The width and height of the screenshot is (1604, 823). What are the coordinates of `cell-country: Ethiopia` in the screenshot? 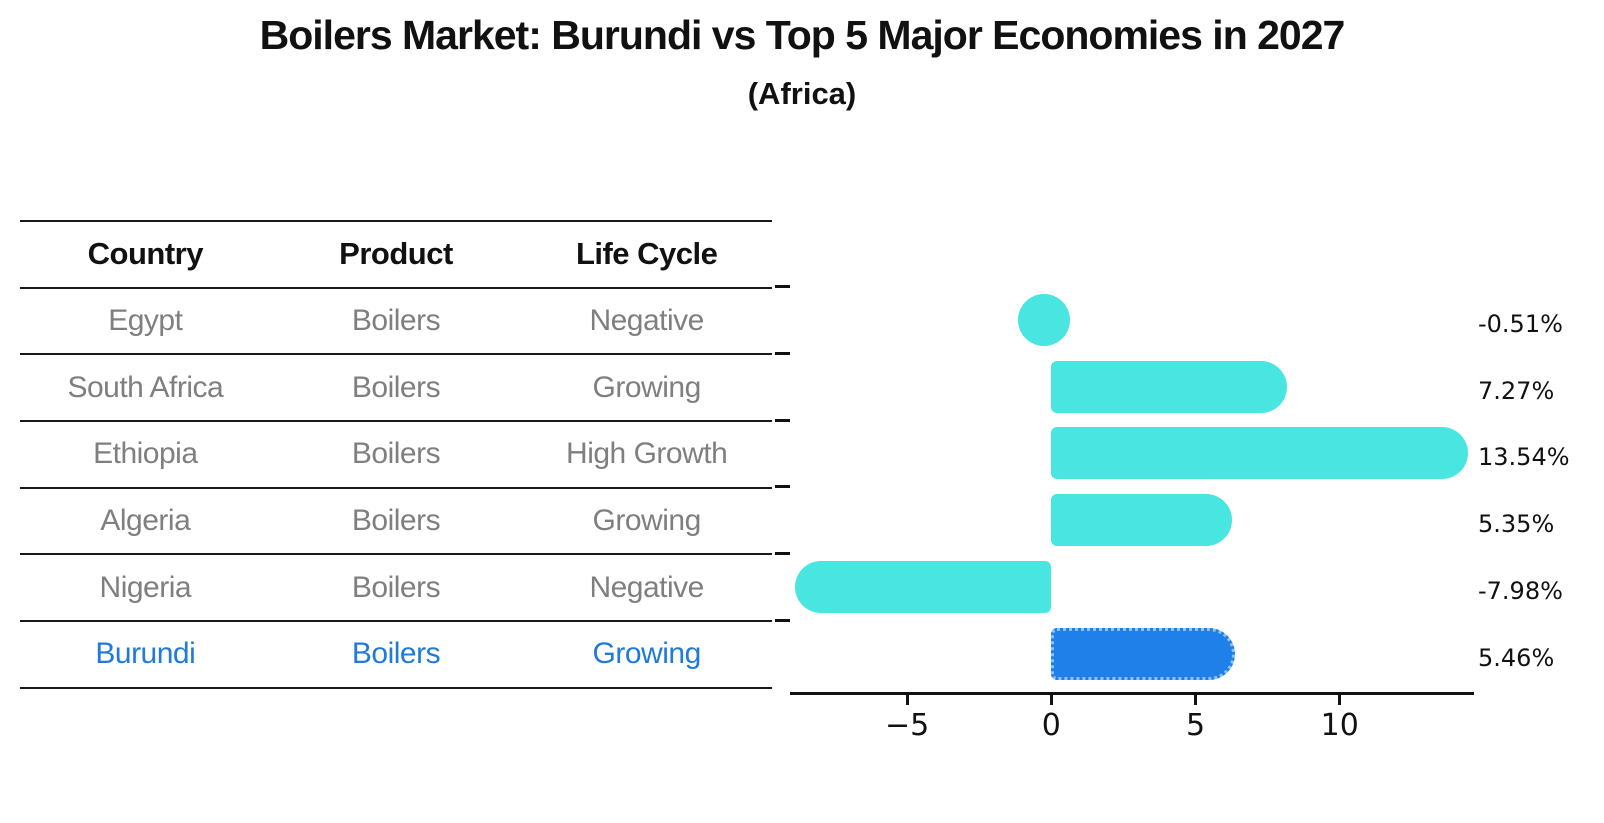 It's located at (145, 454).